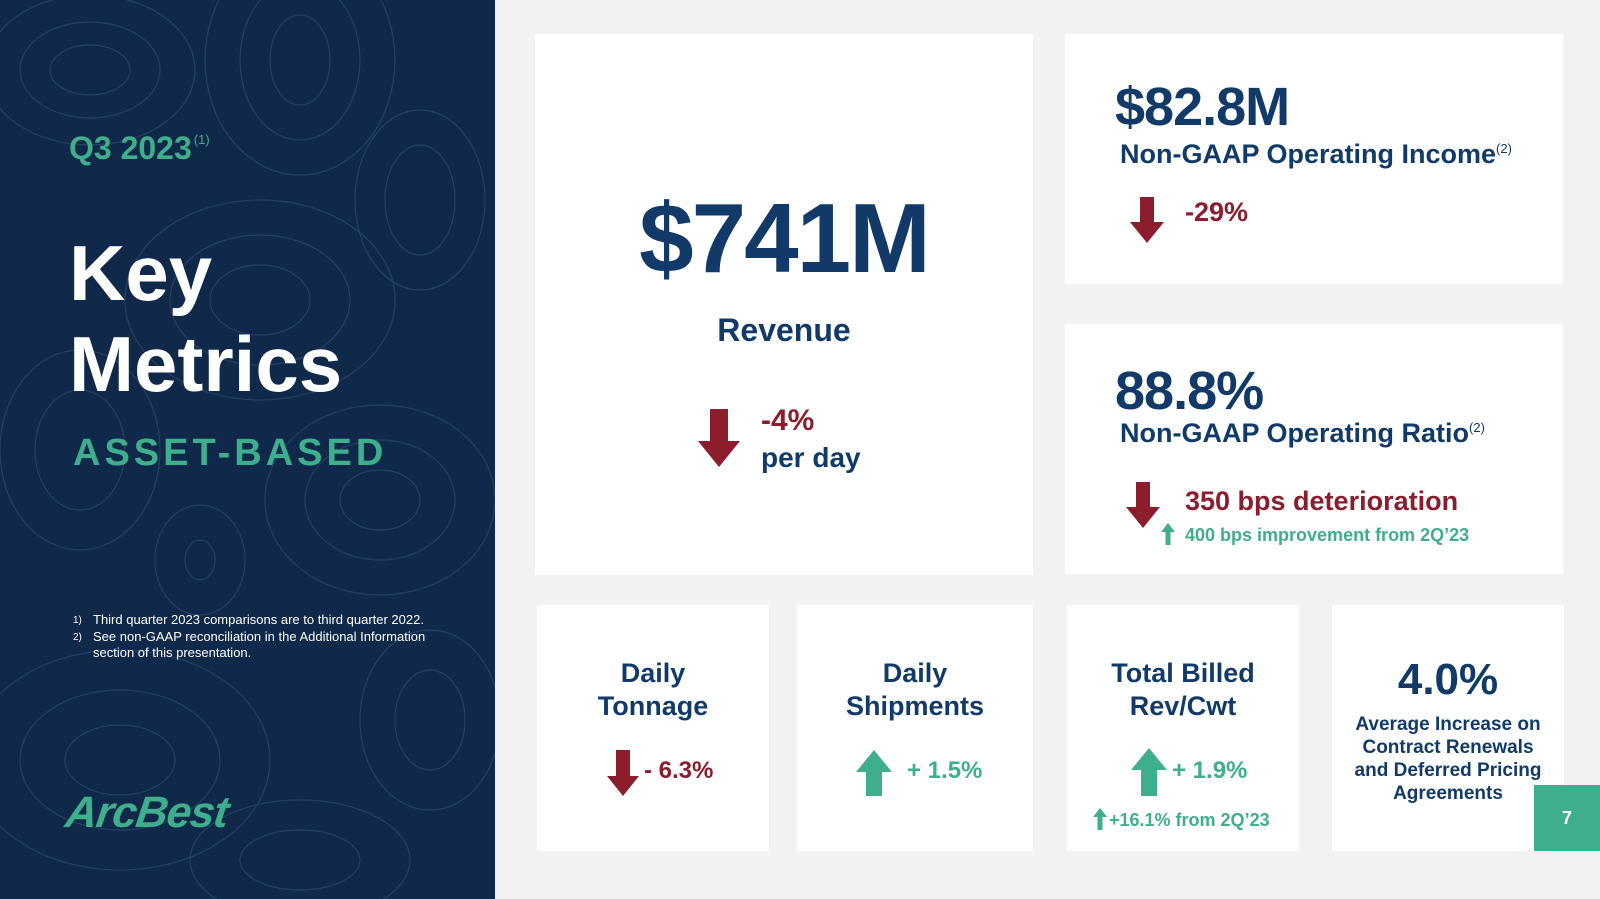 The image size is (1600, 899). What do you see at coordinates (139, 148) in the screenshot?
I see `report-period: Q3 2023 (1)` at bounding box center [139, 148].